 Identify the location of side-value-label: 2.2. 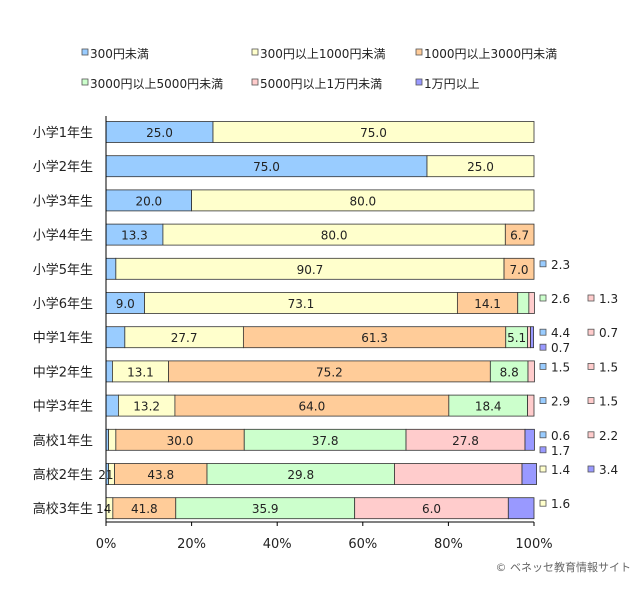
(608, 436).